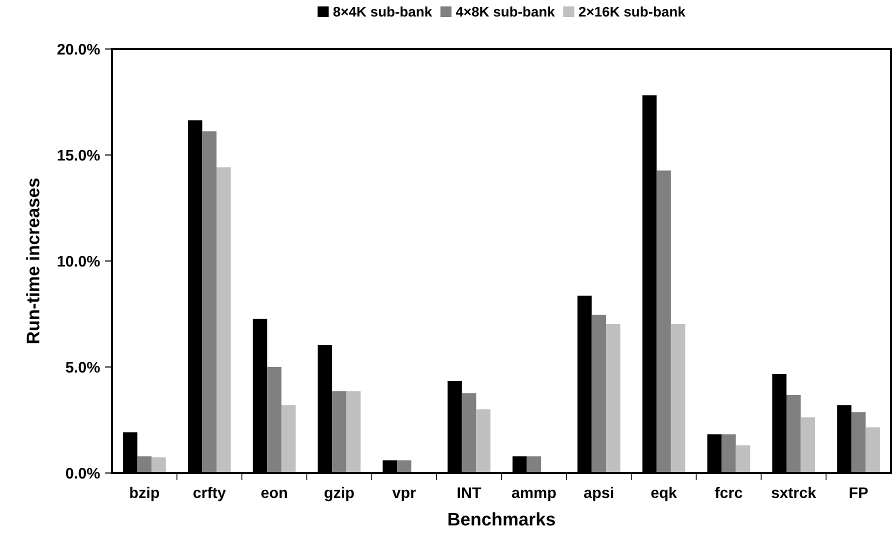 This screenshot has width=892, height=547. I want to click on y-axis-title: Run-time increases, so click(33, 261).